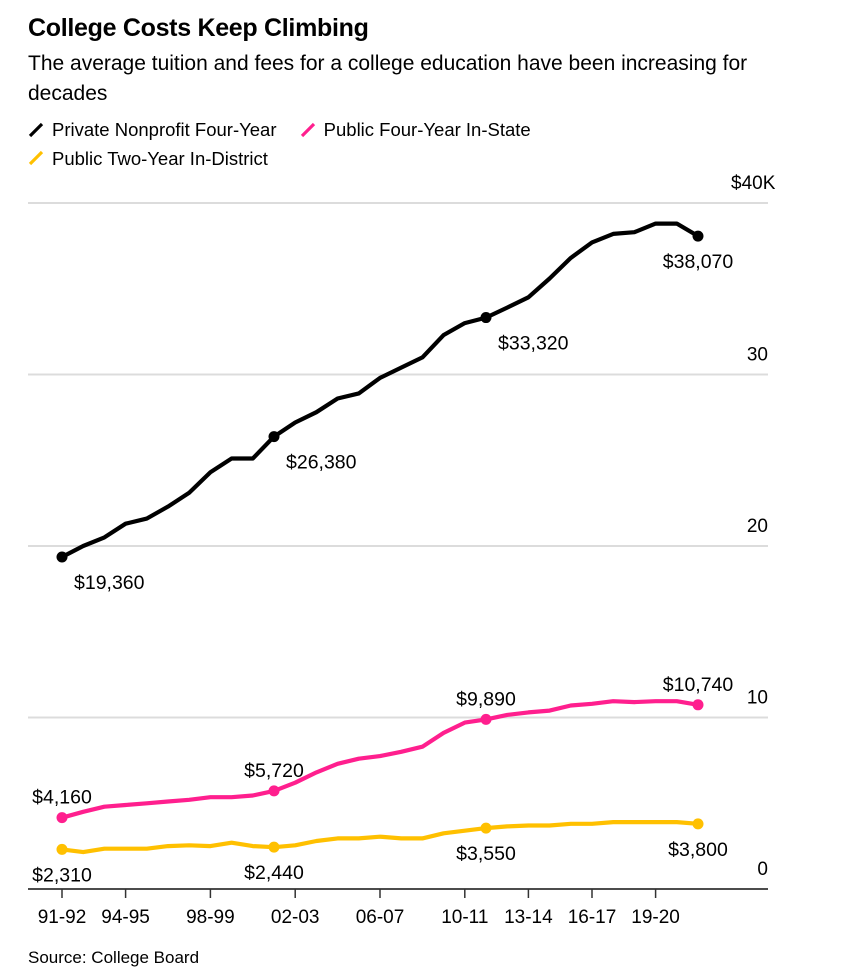 This screenshot has height=978, width=848. Describe the element at coordinates (486, 854) in the screenshot. I see `data-label: $3,550` at that location.